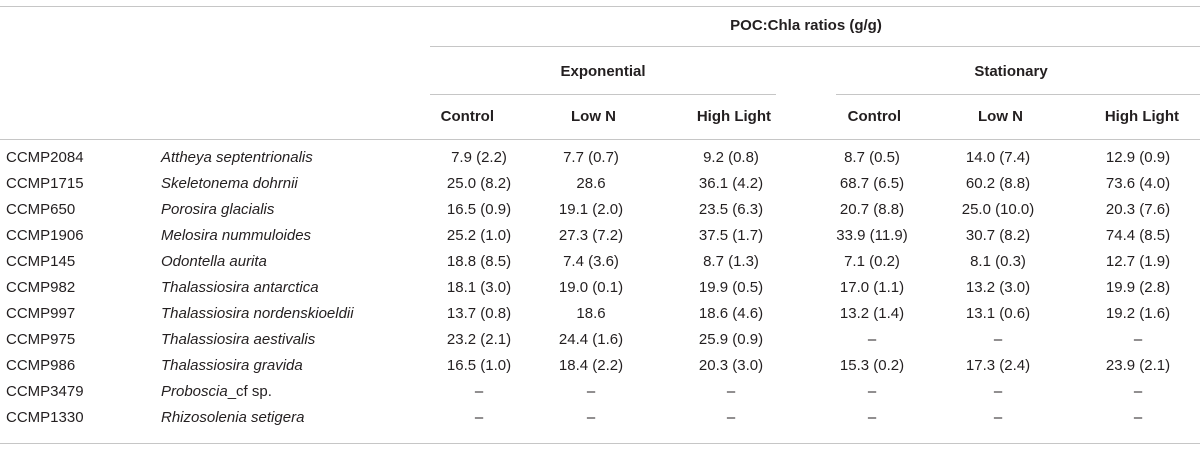 This screenshot has width=1200, height=452. What do you see at coordinates (998, 287) in the screenshot?
I see `ratio-value-cell: 13.2 (3.0)` at bounding box center [998, 287].